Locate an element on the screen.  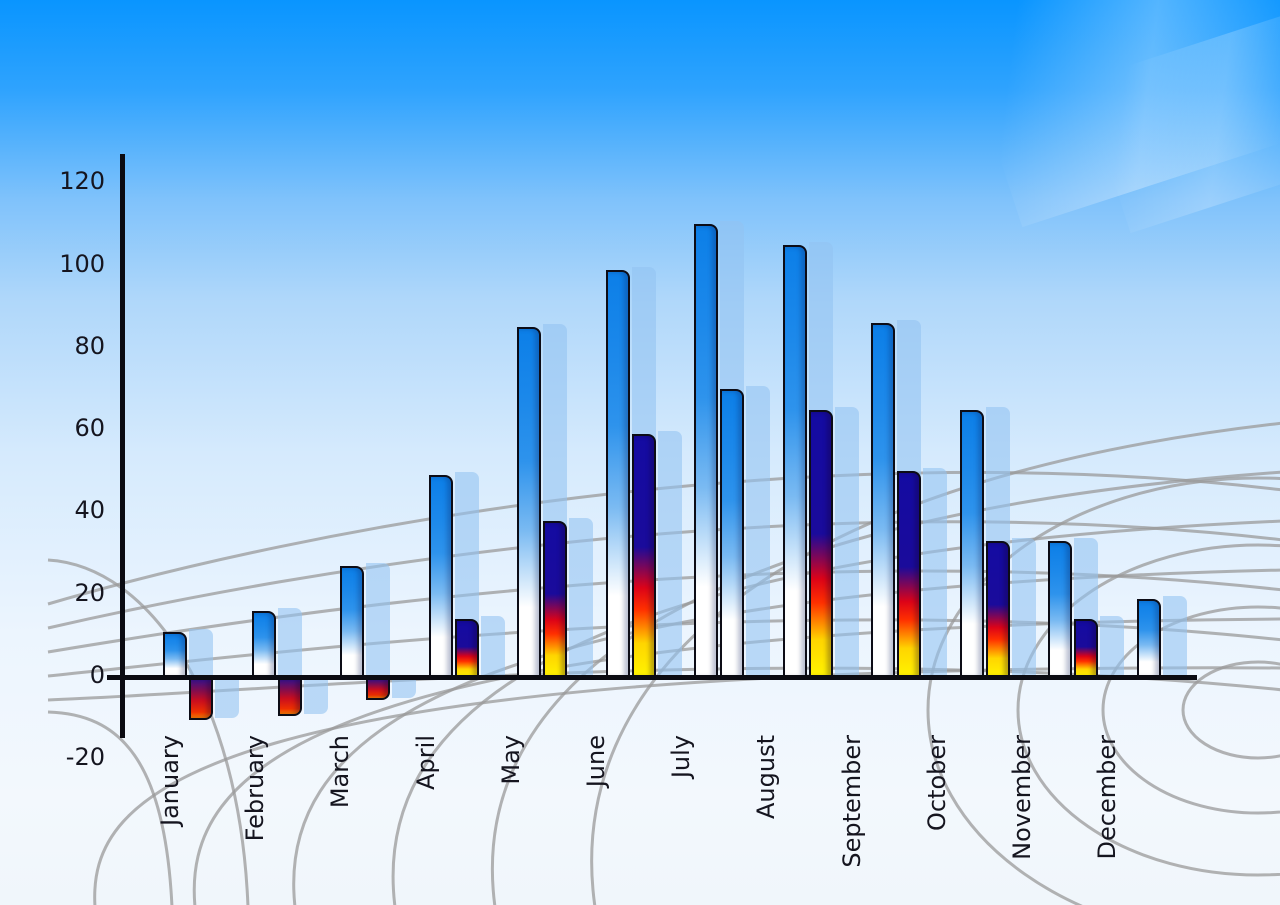
bar-secondary-May is located at coordinates (555, 598).